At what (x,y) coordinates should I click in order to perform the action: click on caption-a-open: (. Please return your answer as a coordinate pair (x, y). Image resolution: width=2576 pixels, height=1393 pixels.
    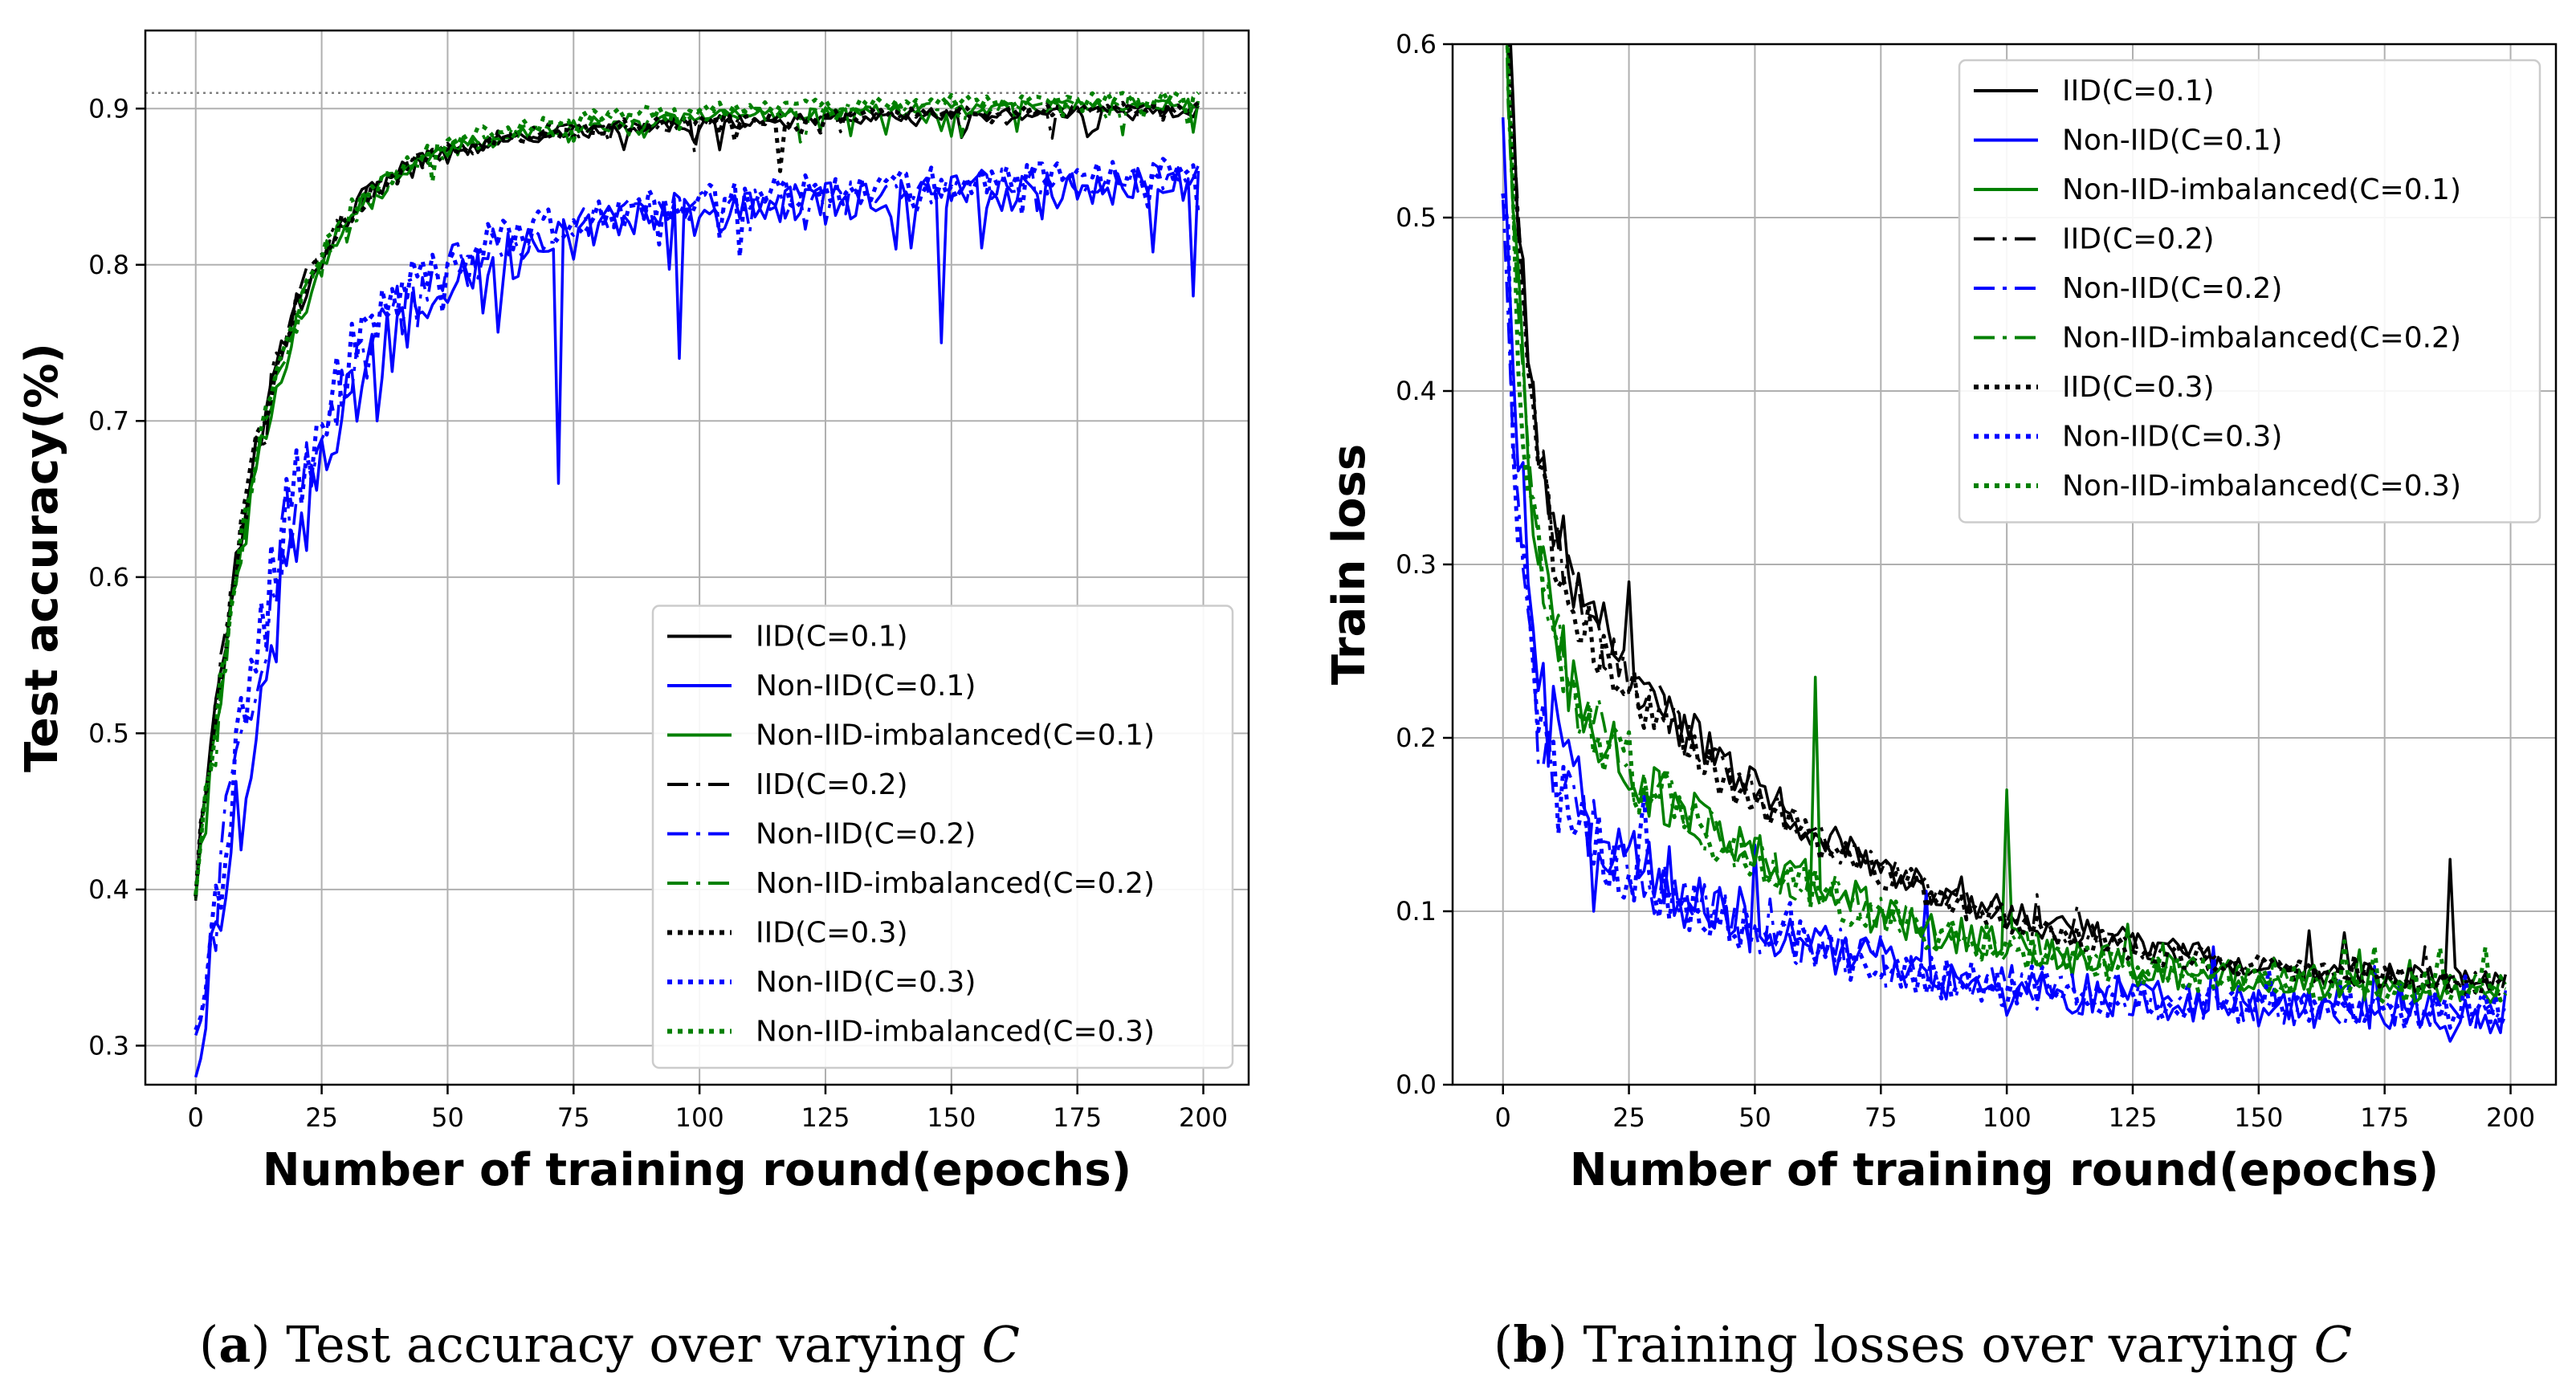
    Looking at the image, I should click on (209, 1344).